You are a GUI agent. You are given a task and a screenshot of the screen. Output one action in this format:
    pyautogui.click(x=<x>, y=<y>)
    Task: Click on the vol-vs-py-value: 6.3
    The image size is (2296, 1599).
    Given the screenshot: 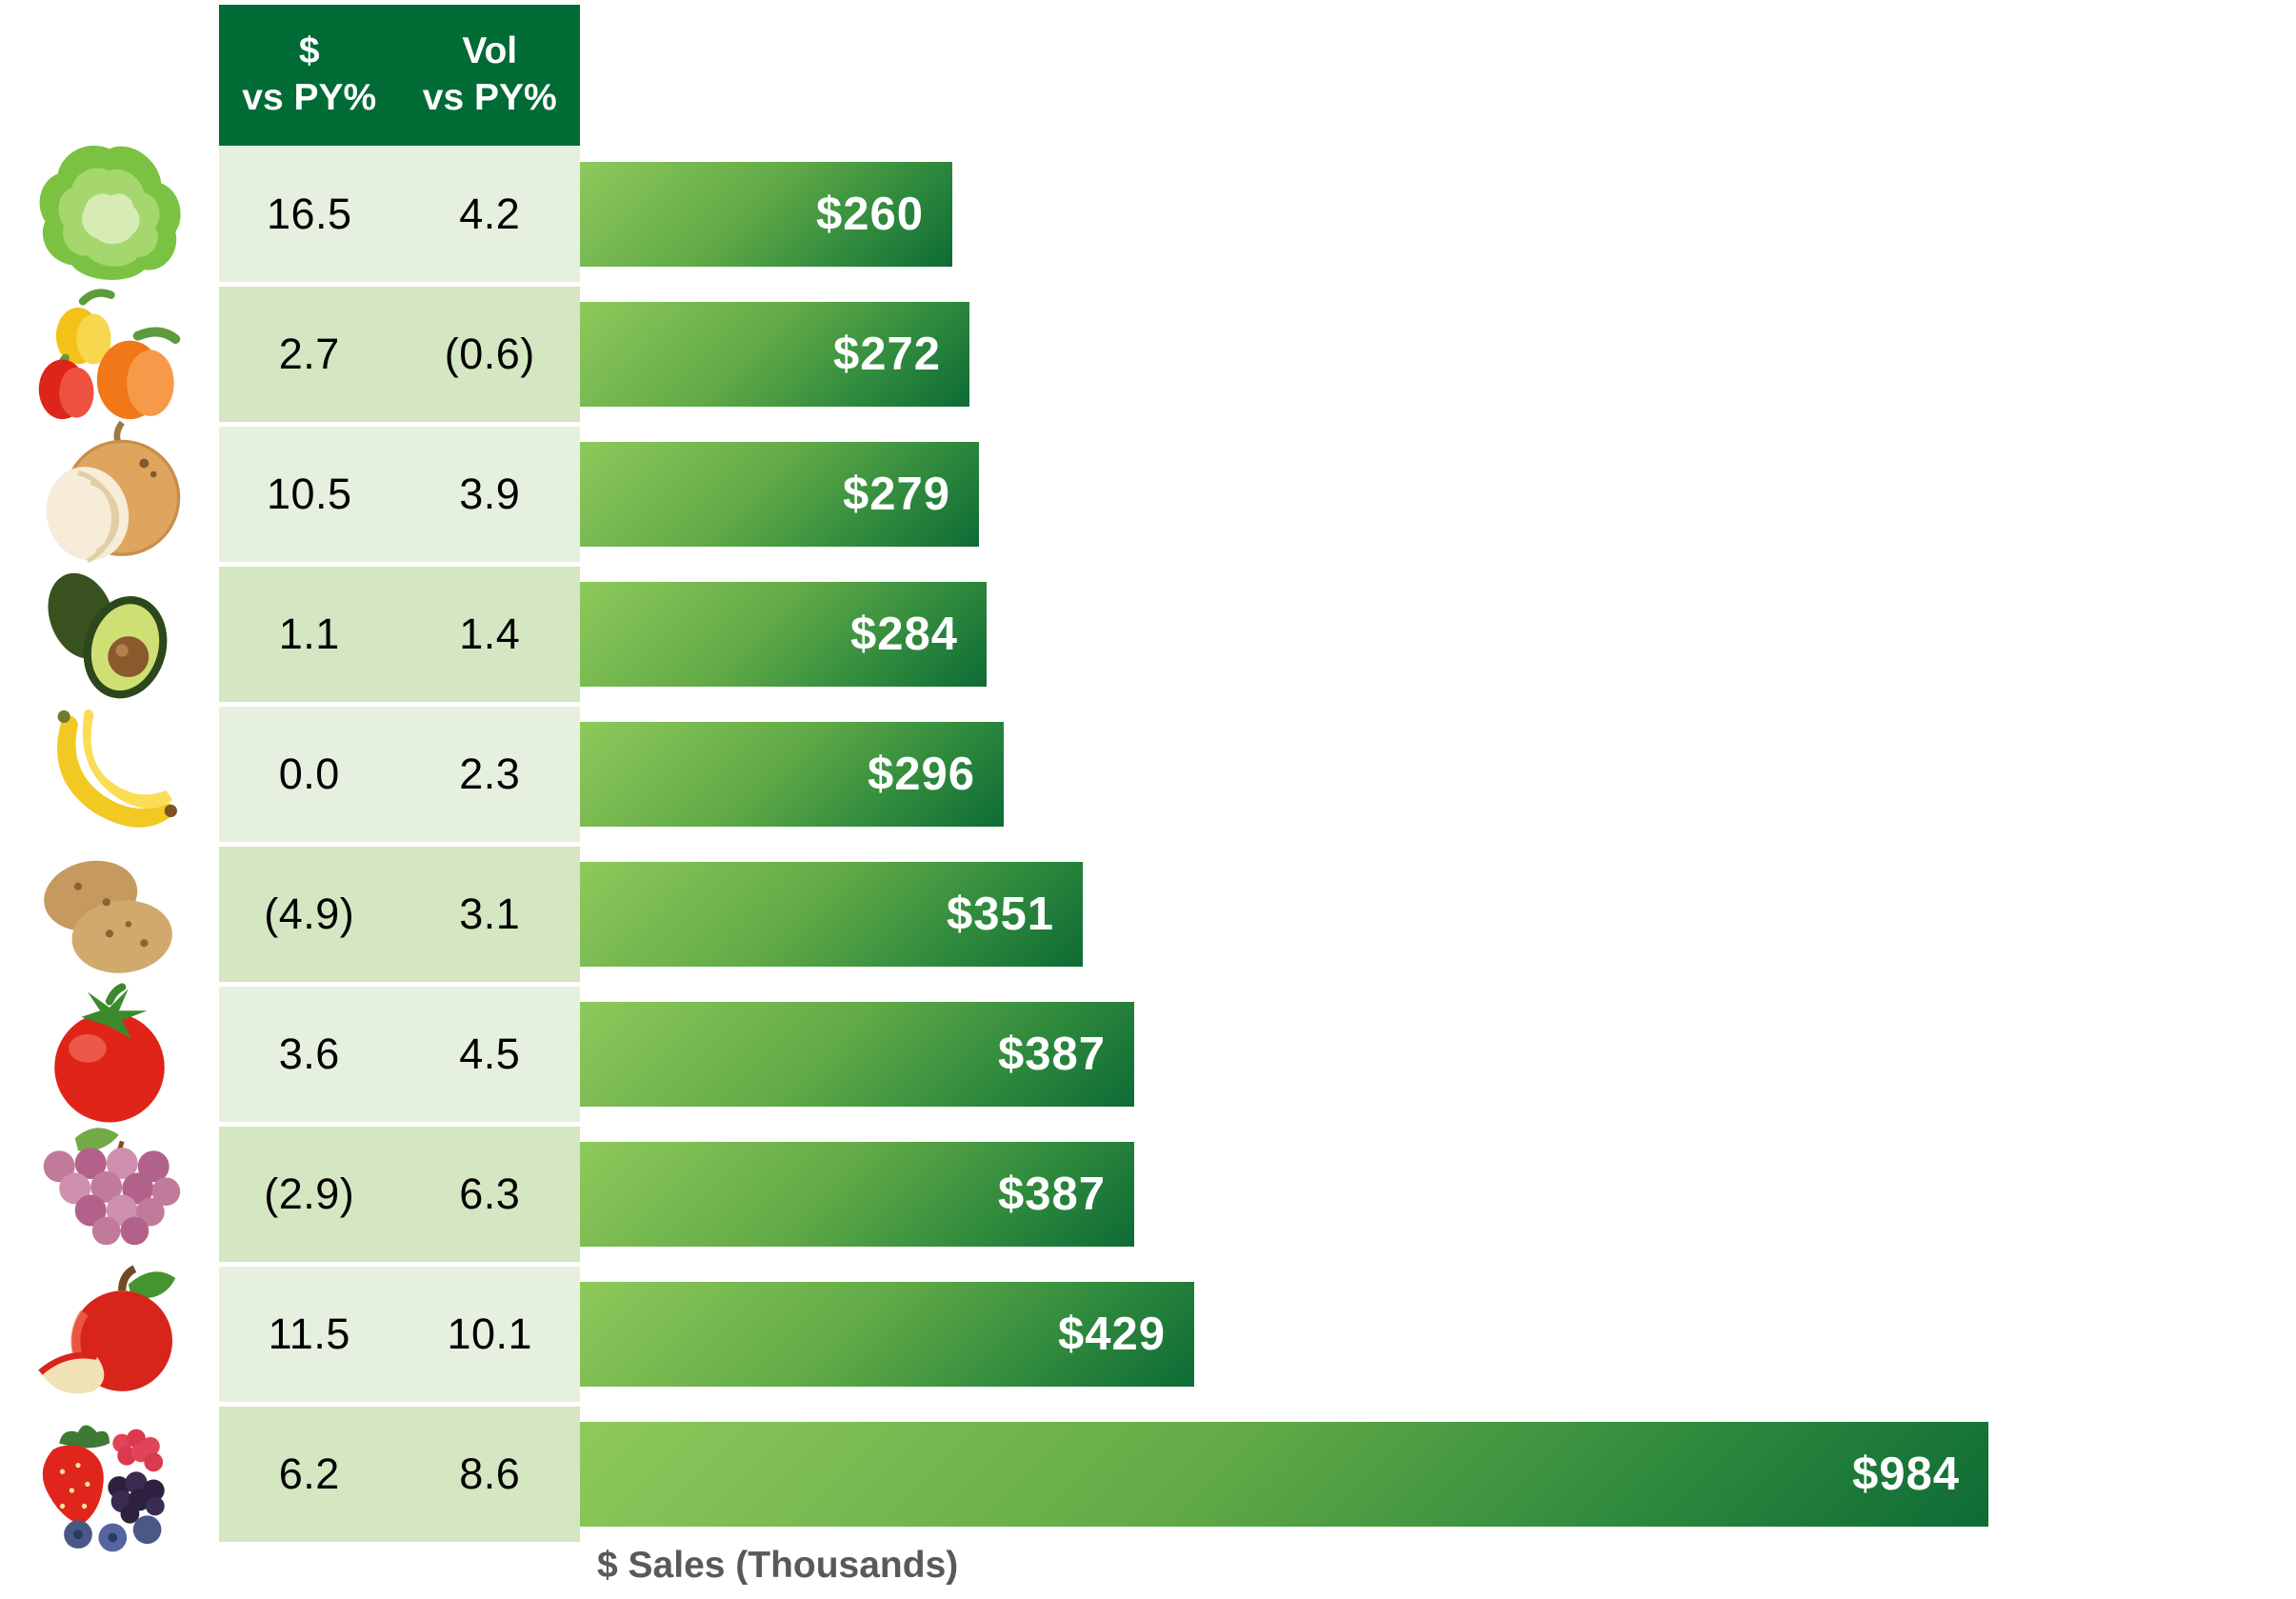 What is the action you would take?
    pyautogui.click(x=490, y=1193)
    